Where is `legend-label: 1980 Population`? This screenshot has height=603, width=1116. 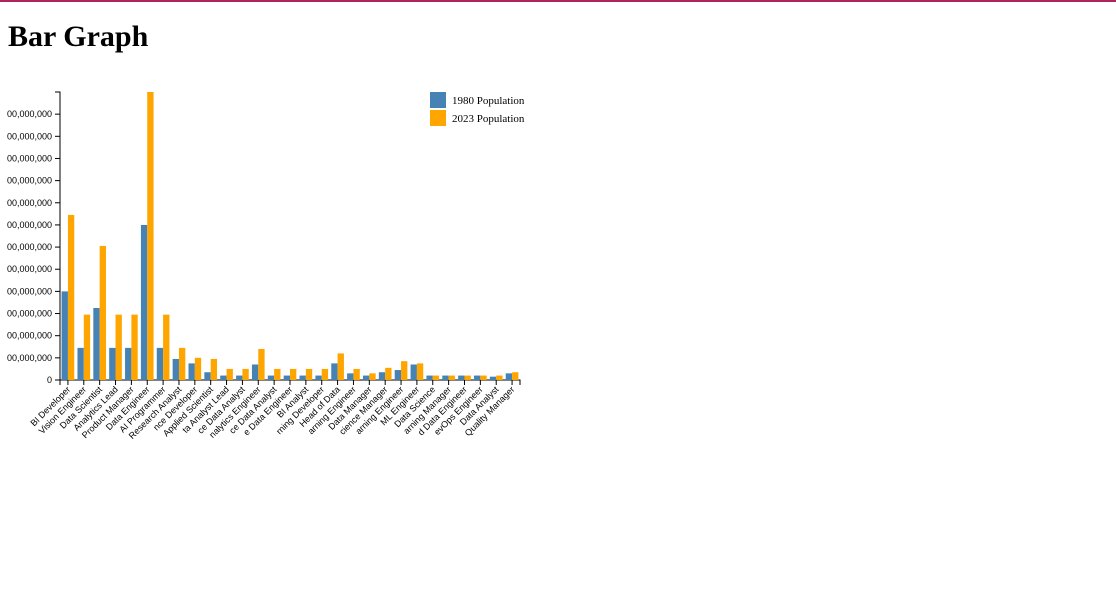
legend-label: 1980 Population is located at coordinates (488, 101).